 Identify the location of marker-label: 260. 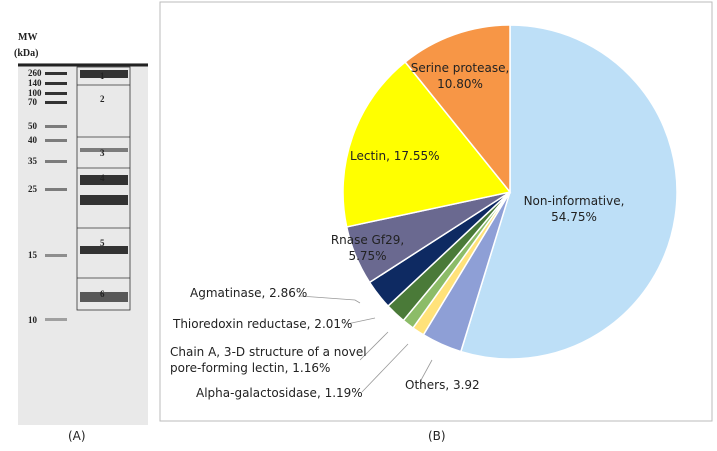
(35, 73).